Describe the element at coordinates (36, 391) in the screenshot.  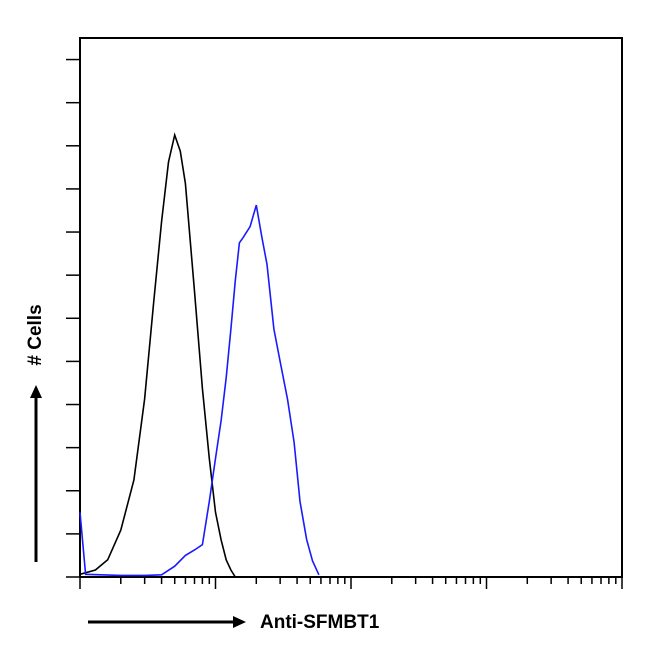
I see `y-arrow-head` at that location.